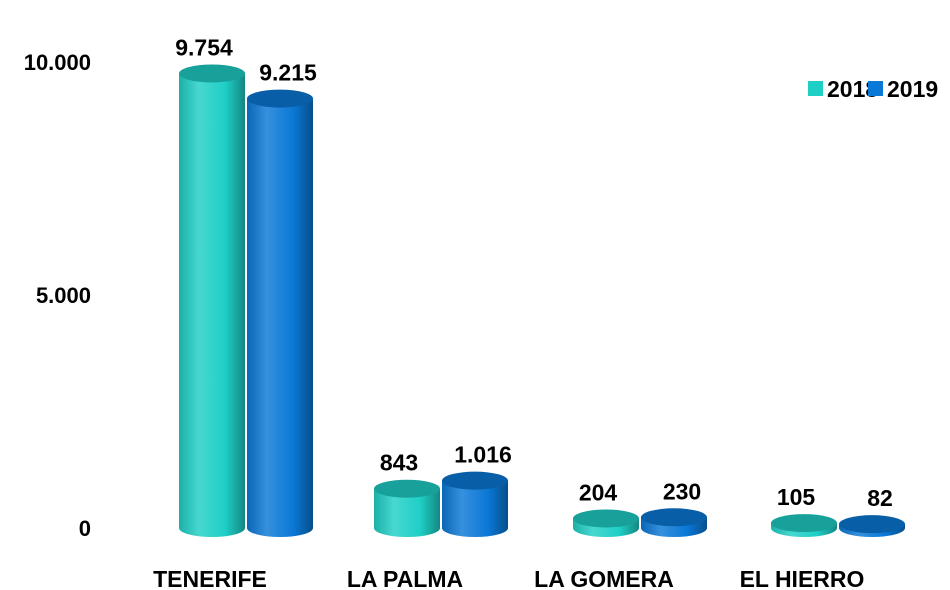  I want to click on x-tick-label: LA GOMERA, so click(604, 578).